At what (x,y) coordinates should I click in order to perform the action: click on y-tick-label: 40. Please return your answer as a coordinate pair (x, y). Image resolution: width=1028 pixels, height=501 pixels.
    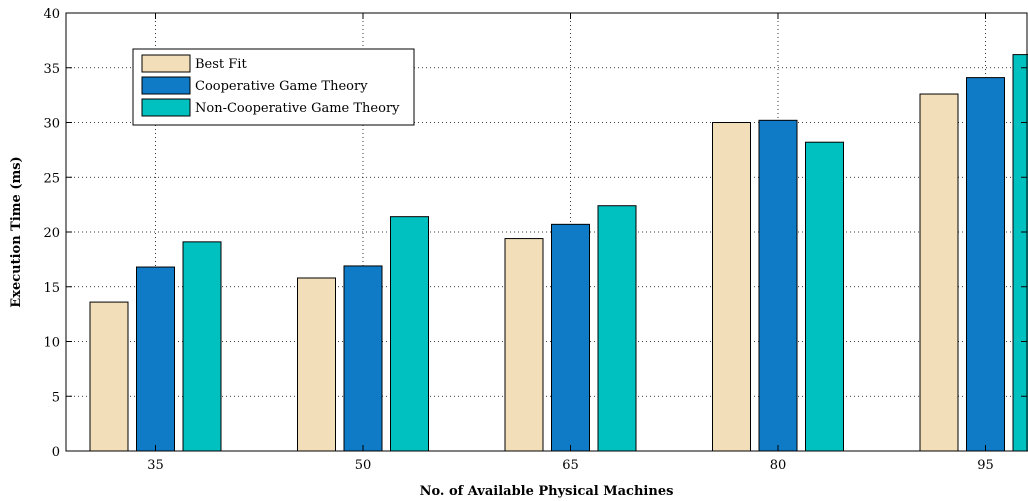
    Looking at the image, I should click on (51, 14).